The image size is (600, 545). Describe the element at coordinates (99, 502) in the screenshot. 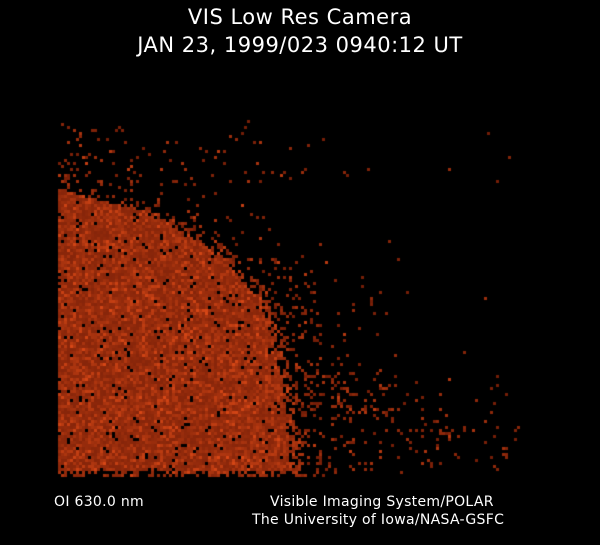

I see `filter-label: OI 630.0 nm` at that location.